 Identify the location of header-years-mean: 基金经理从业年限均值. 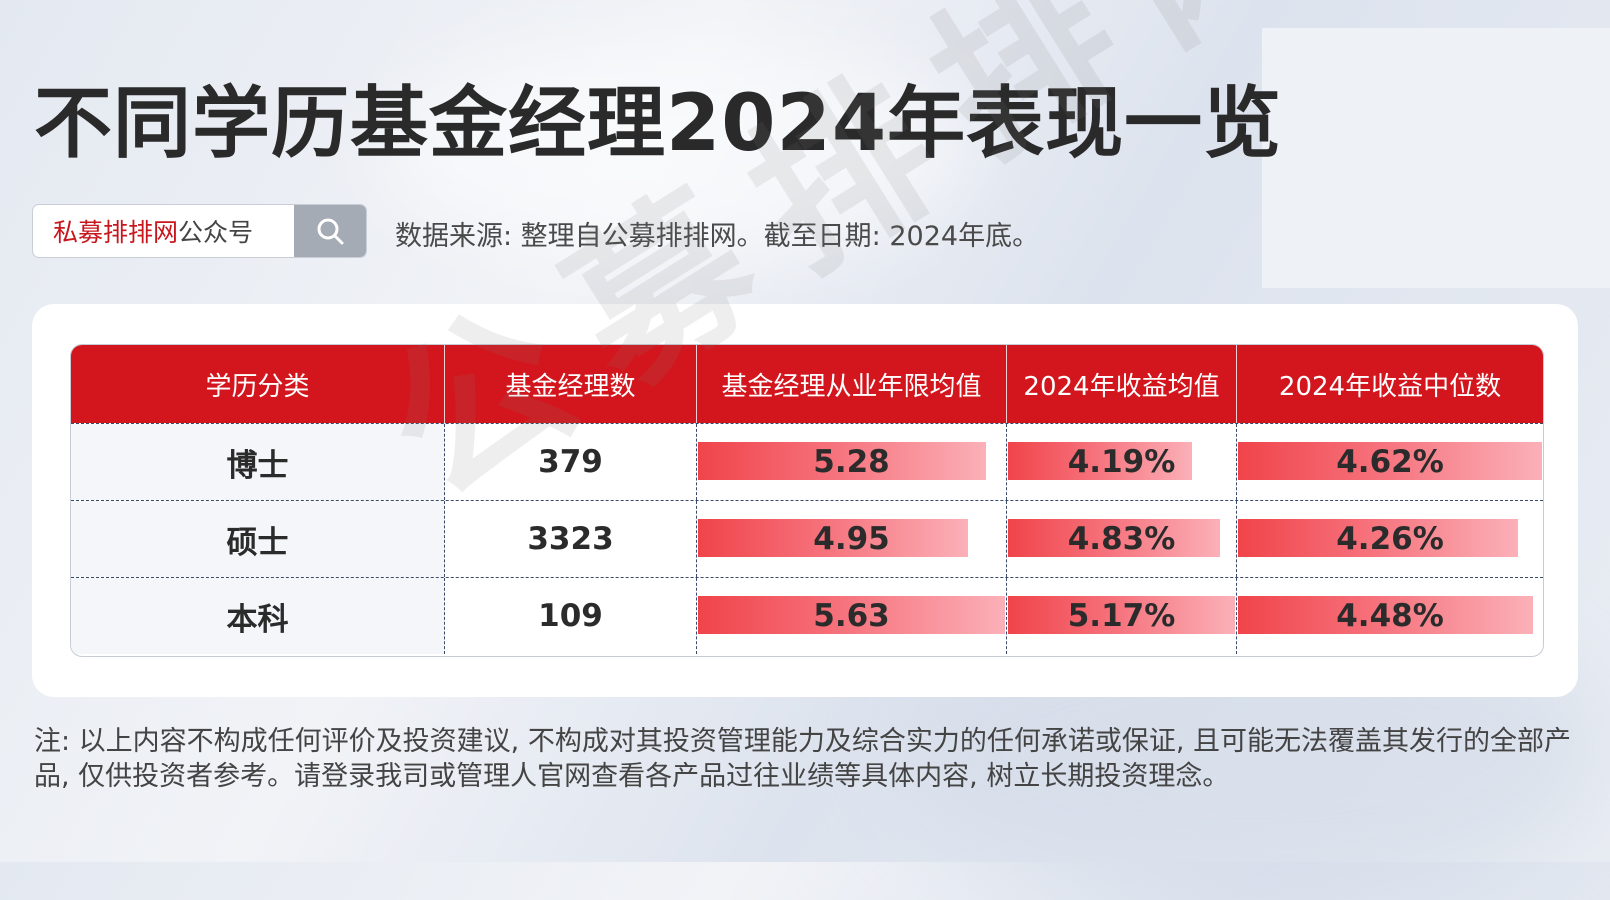
(852, 384).